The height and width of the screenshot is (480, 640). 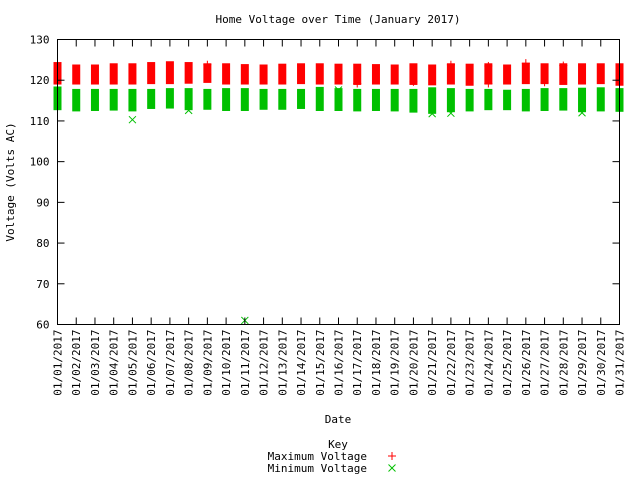 I want to click on x-tick-label: 01/27/2017, so click(x=545, y=363).